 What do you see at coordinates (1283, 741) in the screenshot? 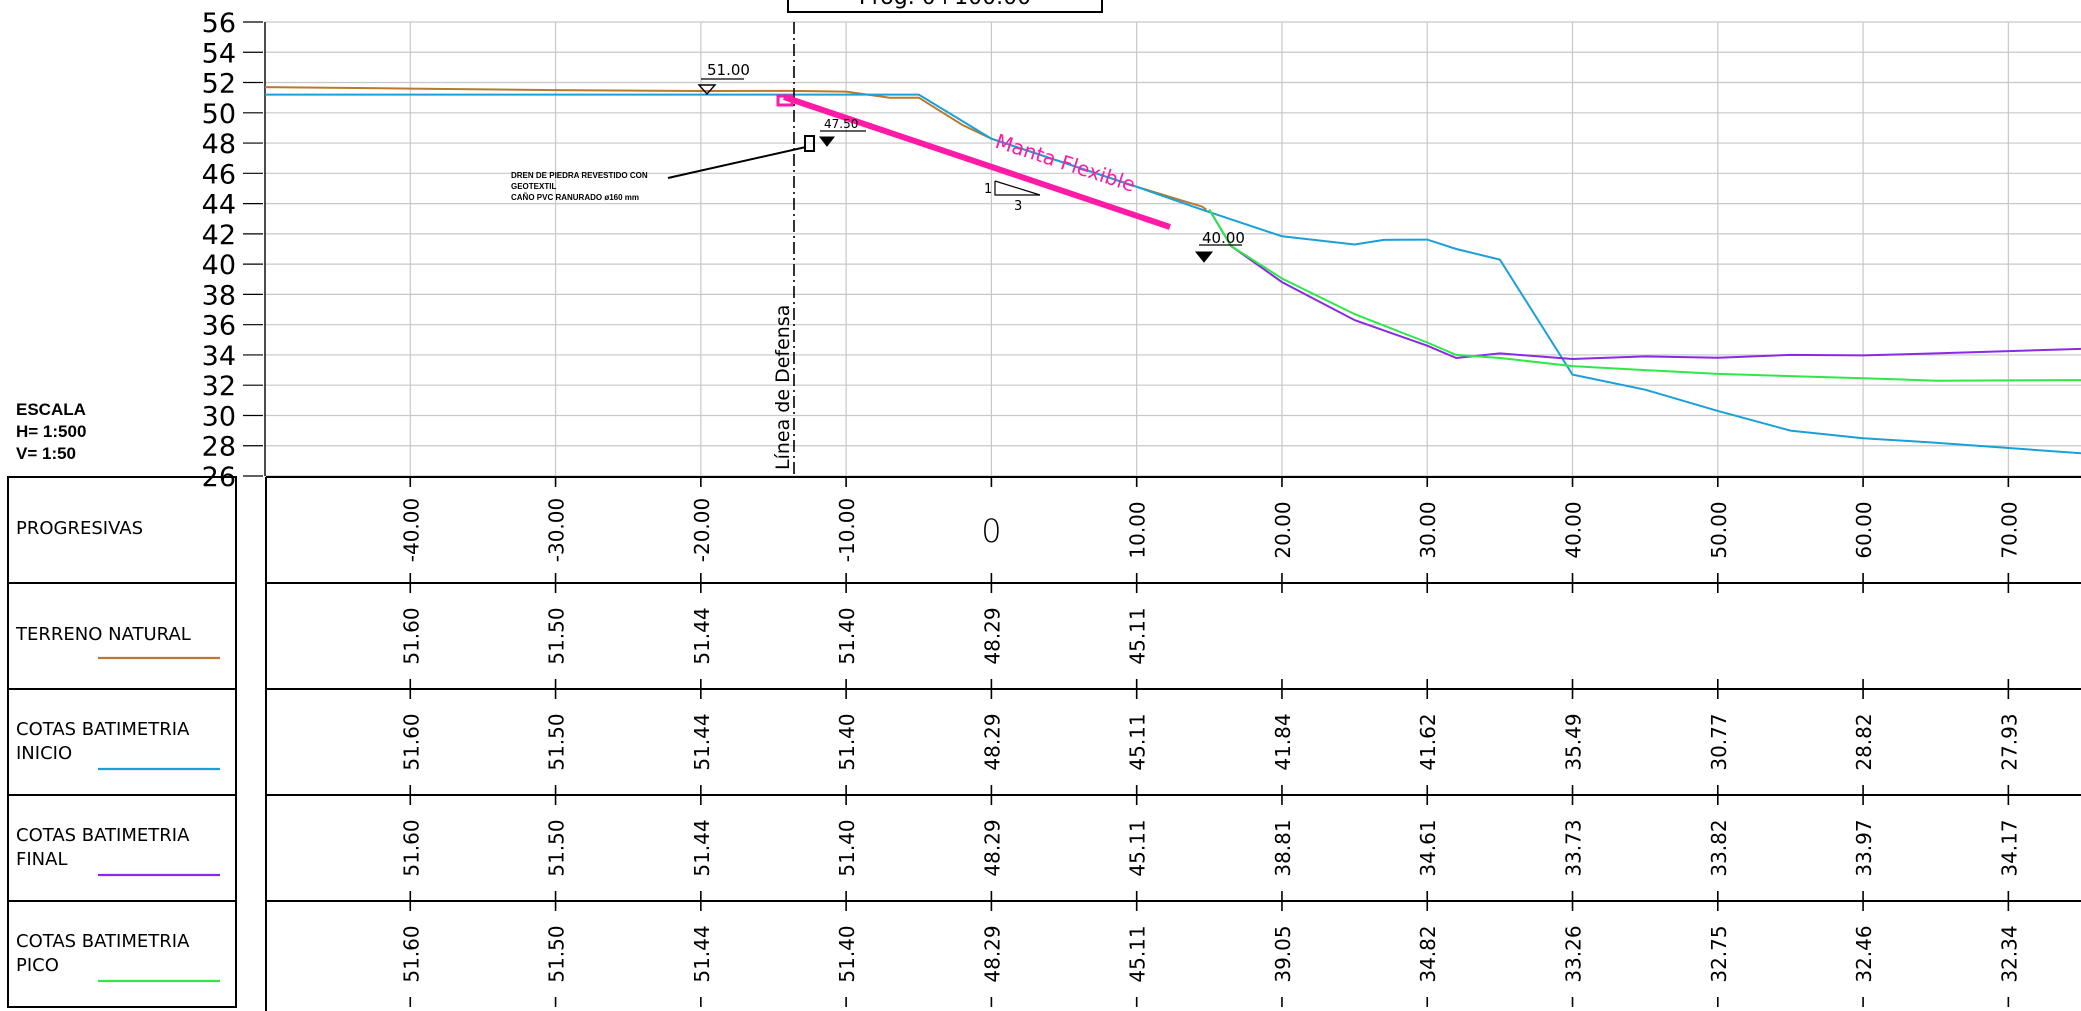
I see `cota-value: 41.84` at bounding box center [1283, 741].